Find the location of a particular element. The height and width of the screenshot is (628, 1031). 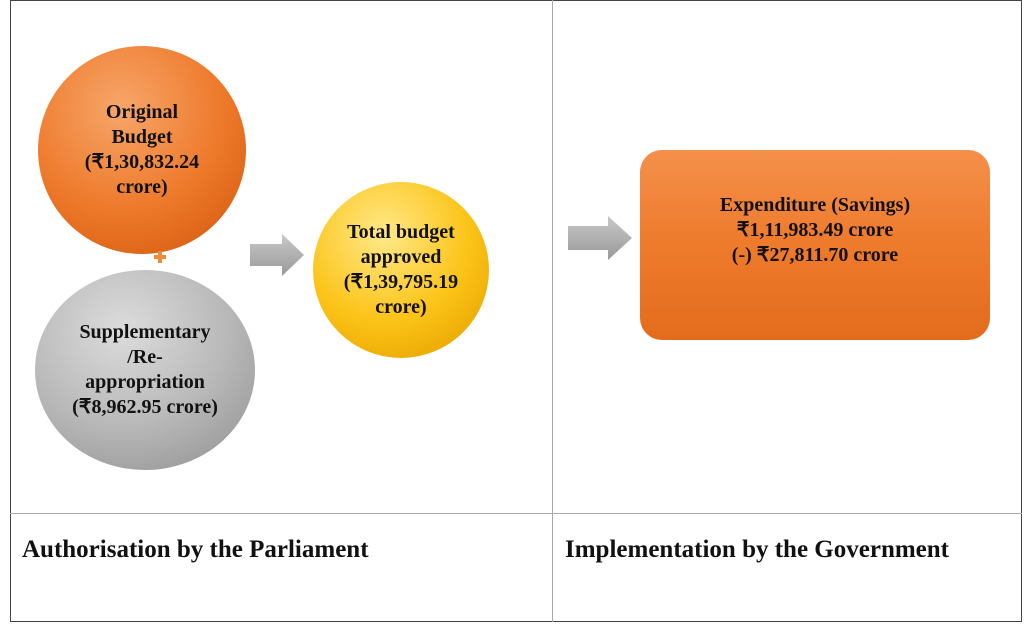

original-budget-label: Original Budget (₹1,30,832.24 crore) is located at coordinates (142, 150).